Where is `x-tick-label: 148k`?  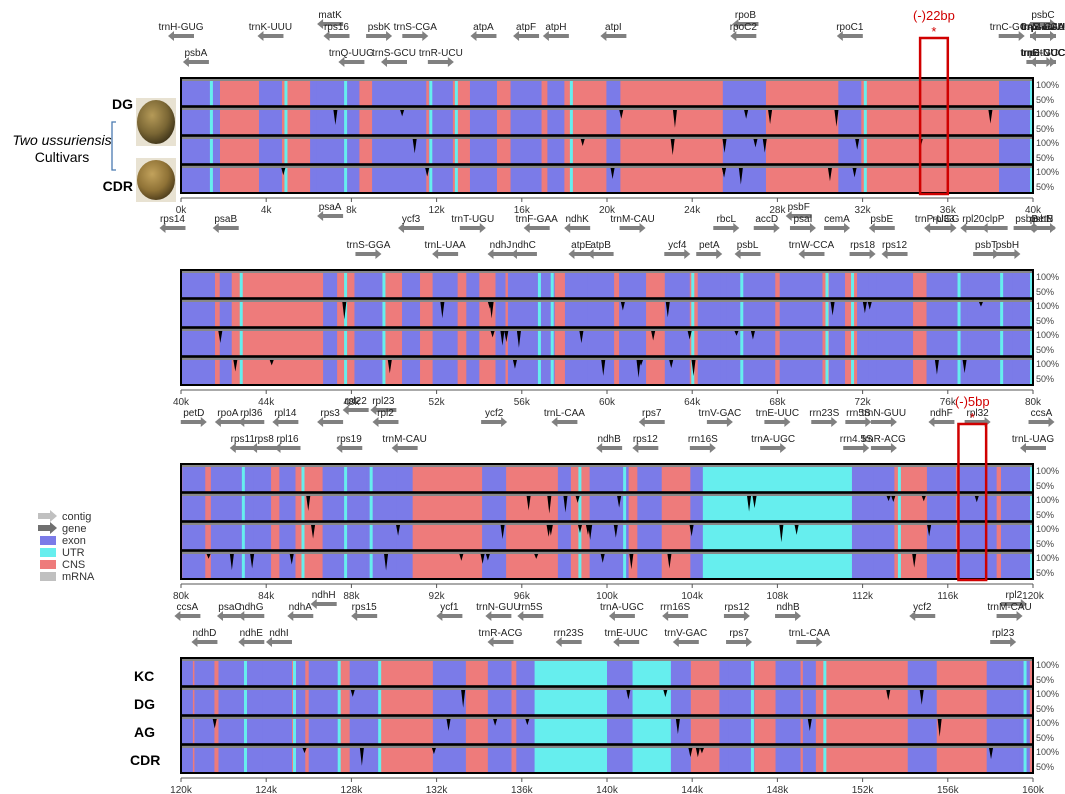
x-tick-label: 148k is located at coordinates (778, 789).